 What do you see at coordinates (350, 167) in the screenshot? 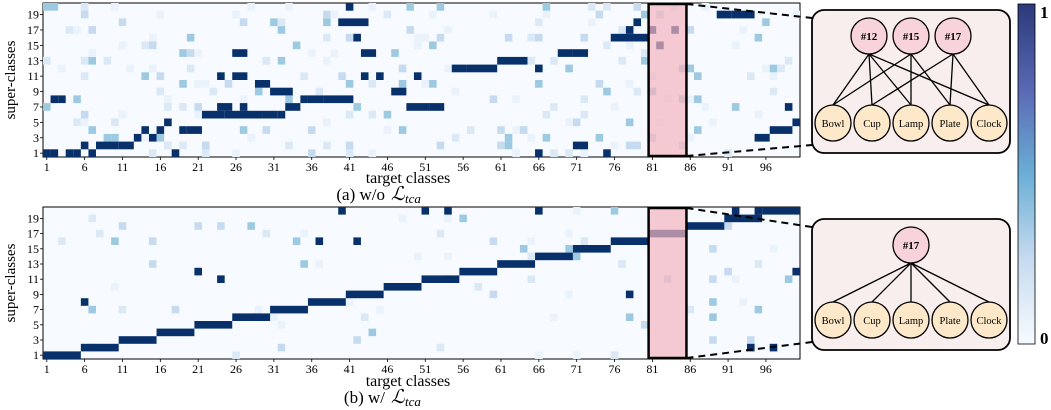
I see `x-tick-label: 41` at bounding box center [350, 167].